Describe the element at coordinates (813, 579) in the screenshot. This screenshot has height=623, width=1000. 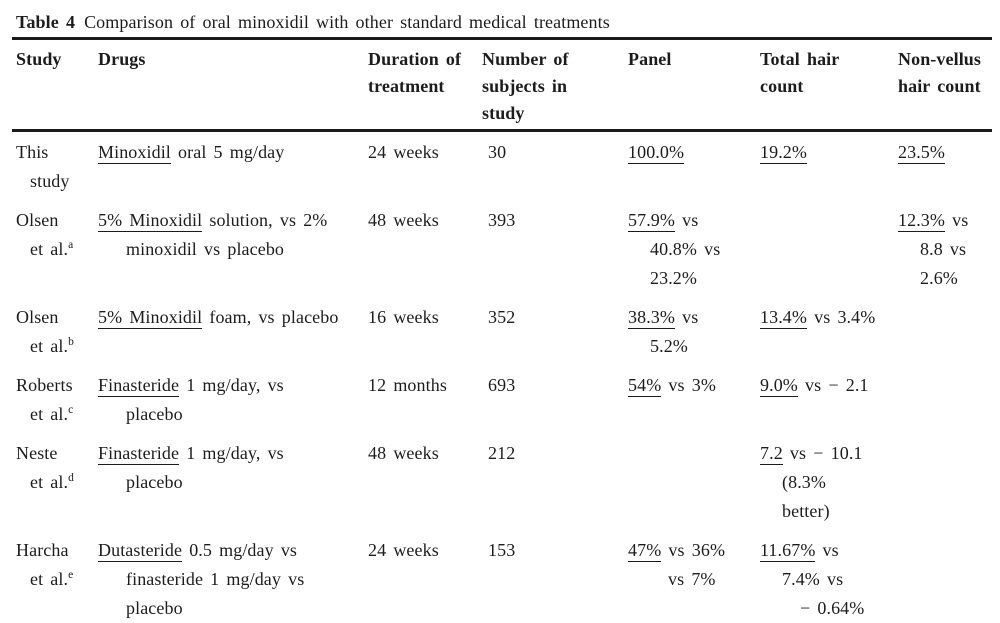
I see `cell-line: 7.4% vs` at that location.